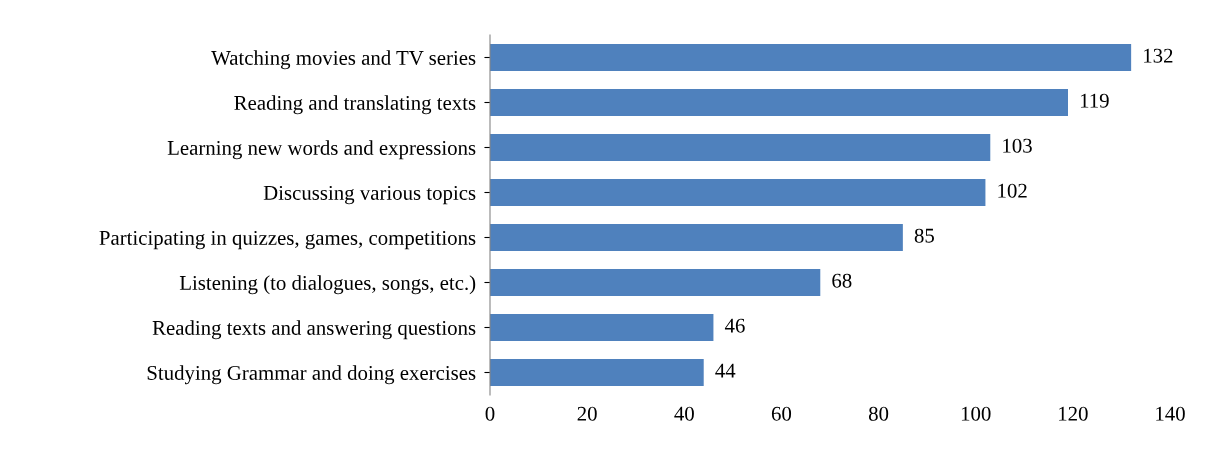 Image resolution: width=1206 pixels, height=452 pixels. I want to click on y-tick-label: Listening (to dialogues, songs, etc.), so click(327, 285).